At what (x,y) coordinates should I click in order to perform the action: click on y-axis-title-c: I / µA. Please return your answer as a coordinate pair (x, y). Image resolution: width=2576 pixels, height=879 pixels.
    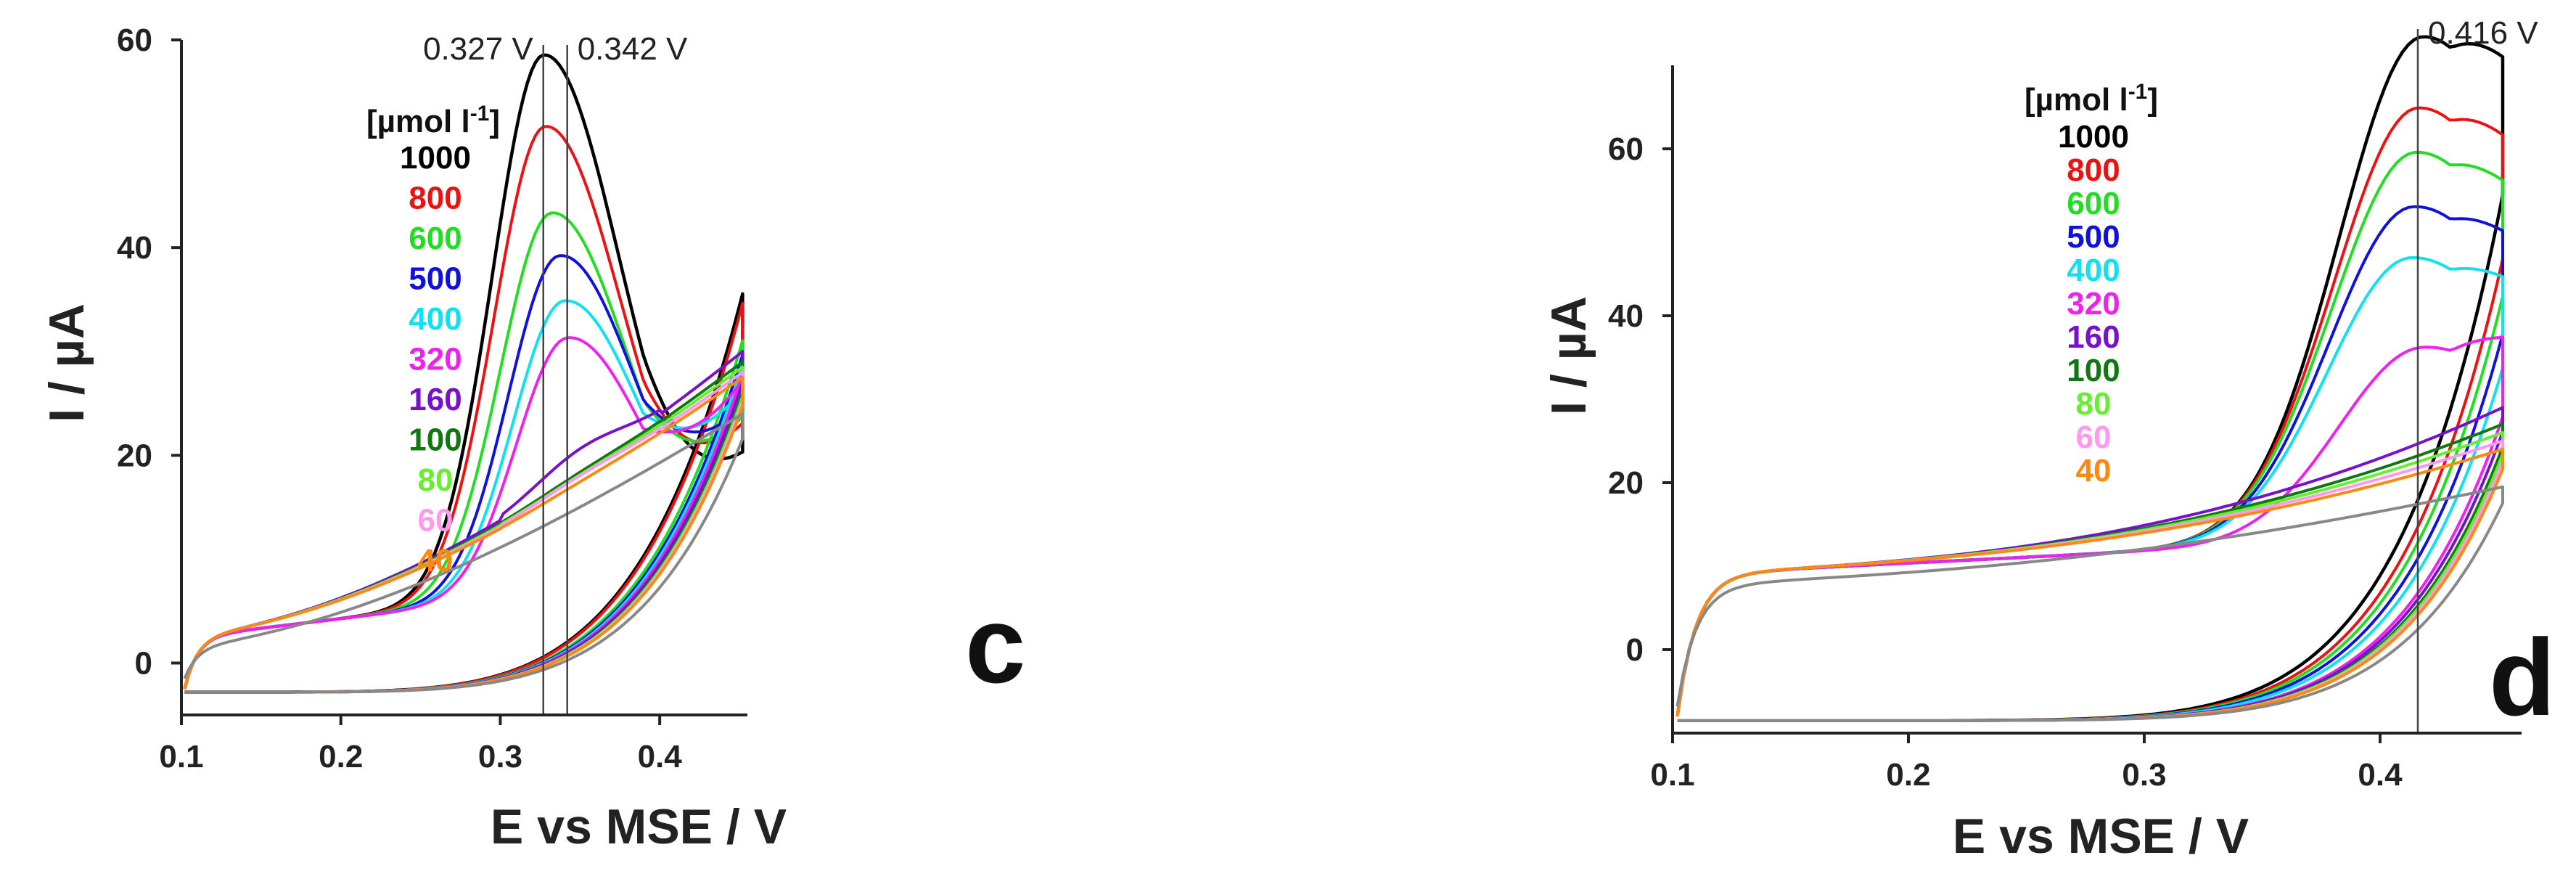
    Looking at the image, I should click on (66, 362).